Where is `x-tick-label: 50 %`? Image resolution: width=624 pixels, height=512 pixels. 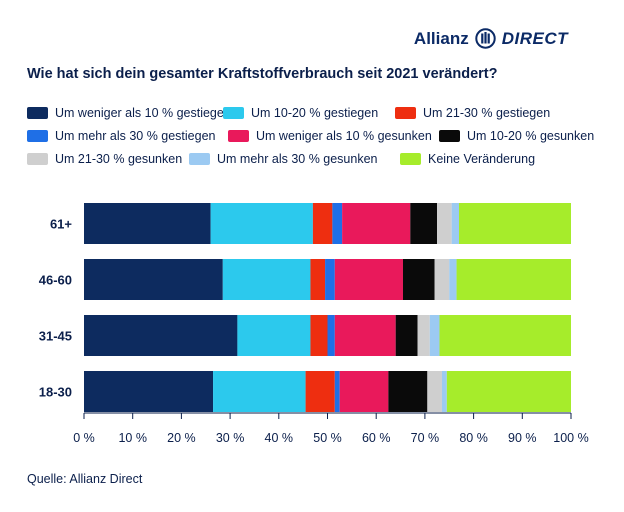 x-tick-label: 50 % is located at coordinates (327, 438).